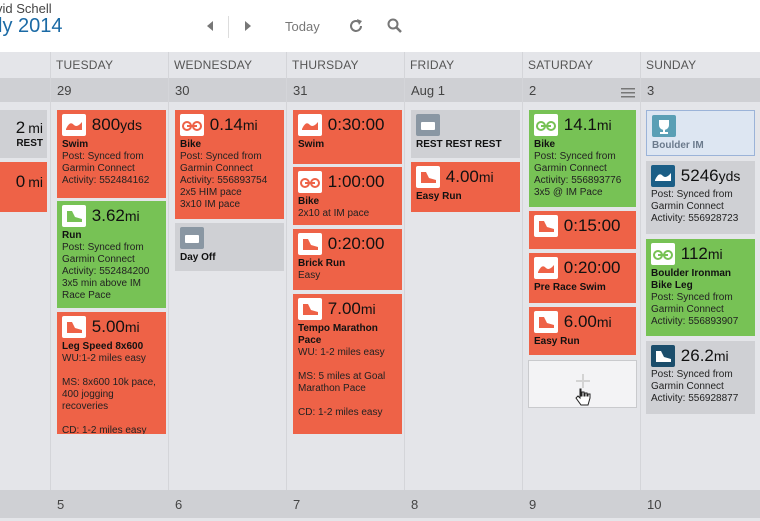  What do you see at coordinates (109, 382) in the screenshot?
I see `workout-note: MS: 8x600 10k pace,` at bounding box center [109, 382].